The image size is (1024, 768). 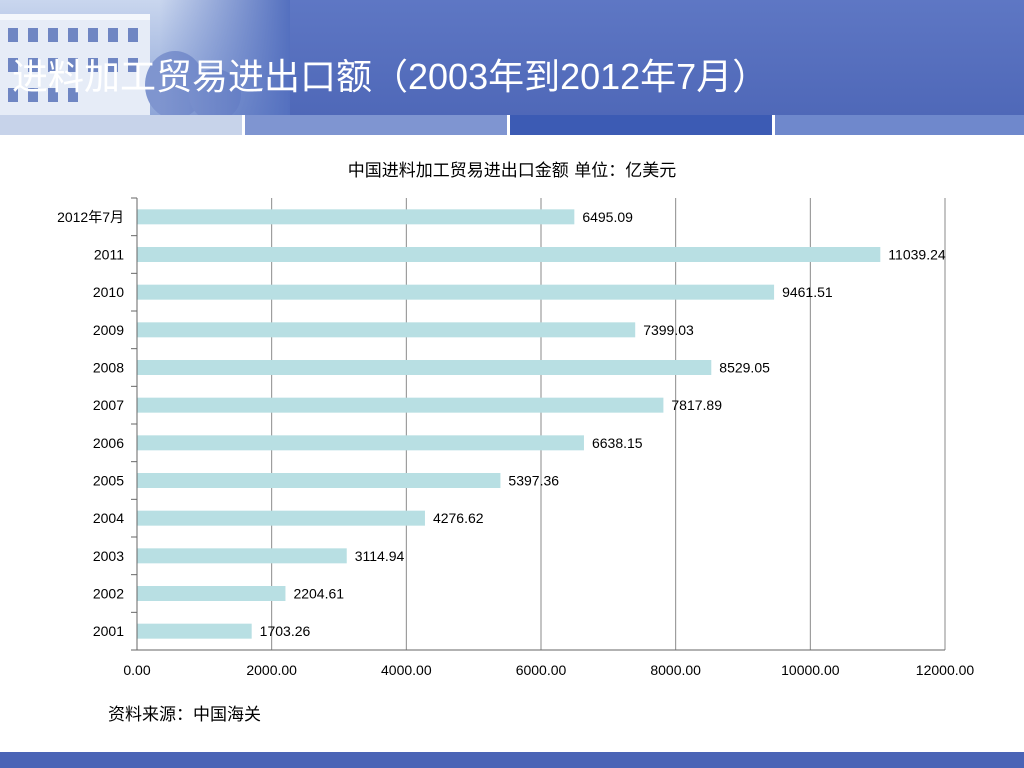 What do you see at coordinates (108, 443) in the screenshot?
I see `y-tick-label: 2006` at bounding box center [108, 443].